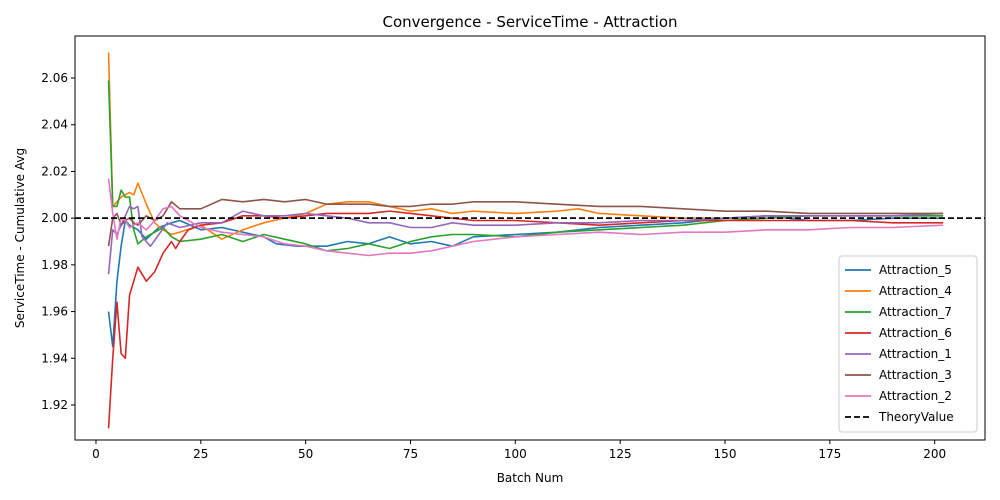 This screenshot has width=1000, height=500. What do you see at coordinates (54, 312) in the screenshot?
I see `y-tick-label: 1.96` at bounding box center [54, 312].